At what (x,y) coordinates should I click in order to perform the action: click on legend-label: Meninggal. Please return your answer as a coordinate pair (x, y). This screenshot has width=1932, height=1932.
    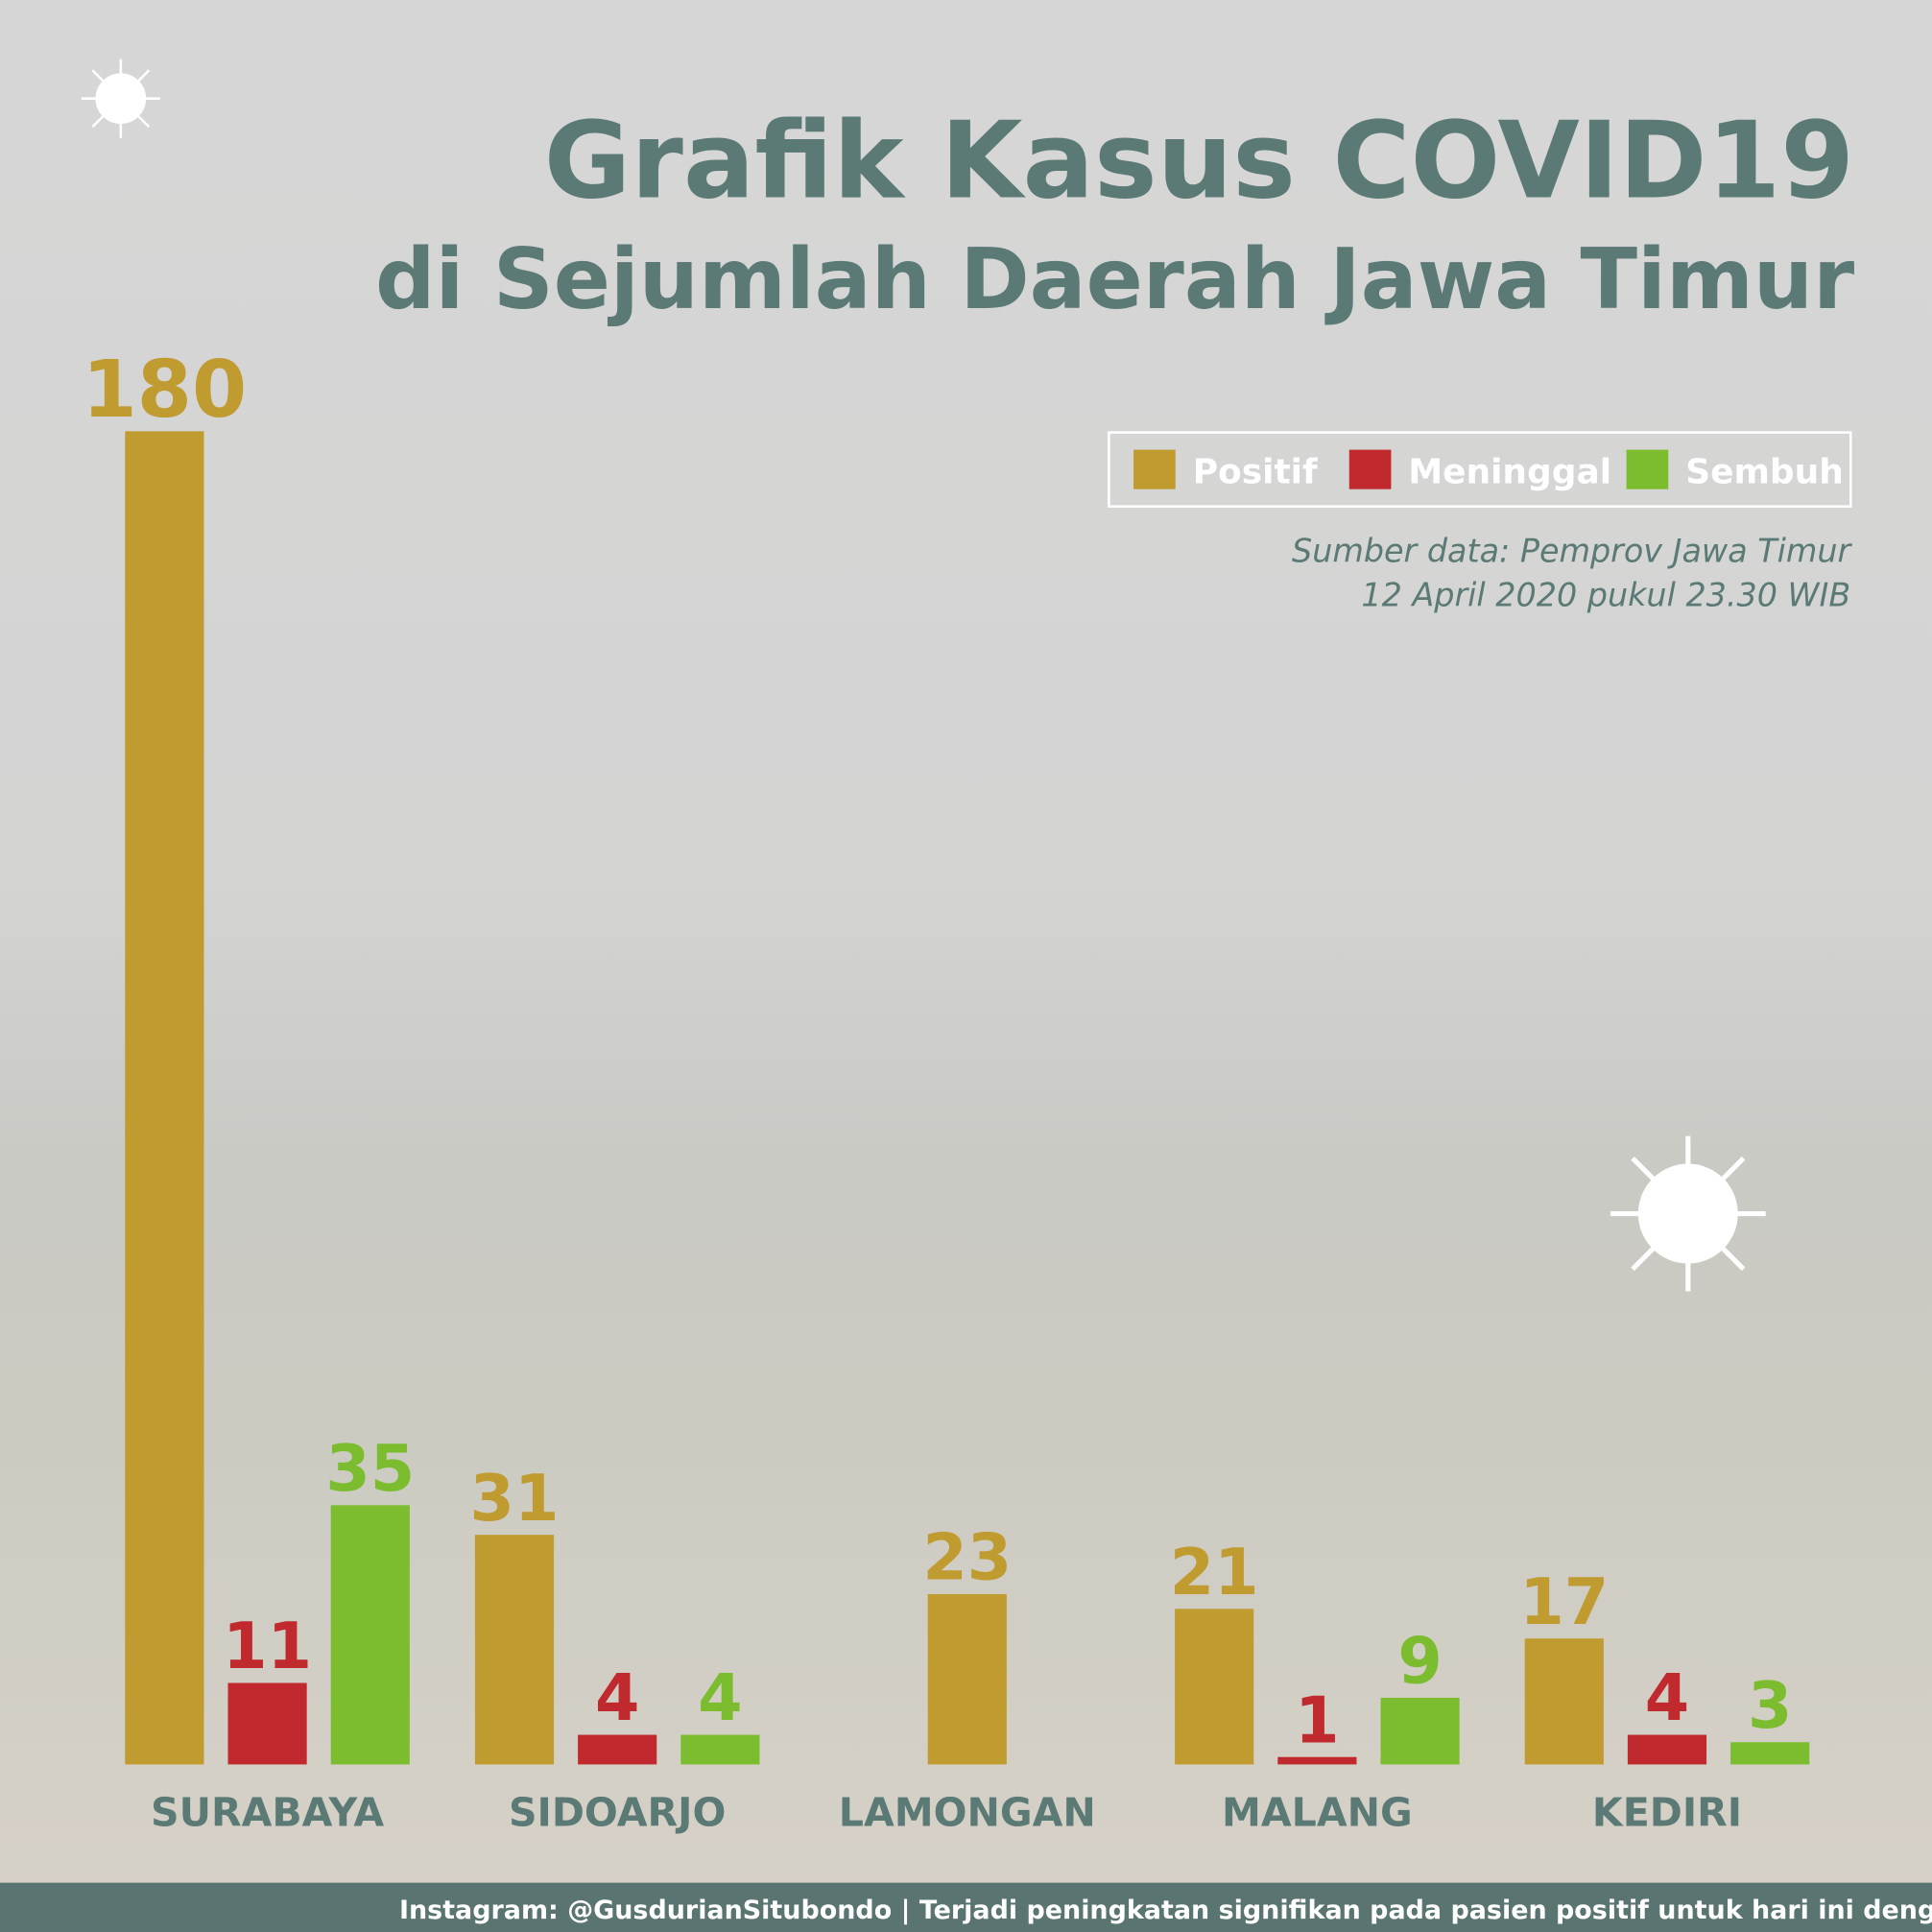
    Looking at the image, I should click on (1509, 471).